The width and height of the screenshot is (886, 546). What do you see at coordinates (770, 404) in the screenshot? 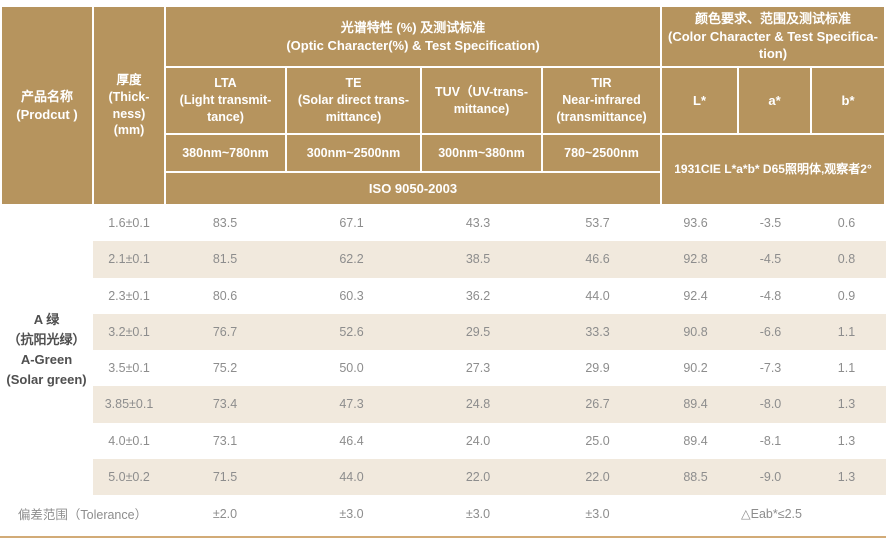
I see `a-star-value: -8.0` at bounding box center [770, 404].